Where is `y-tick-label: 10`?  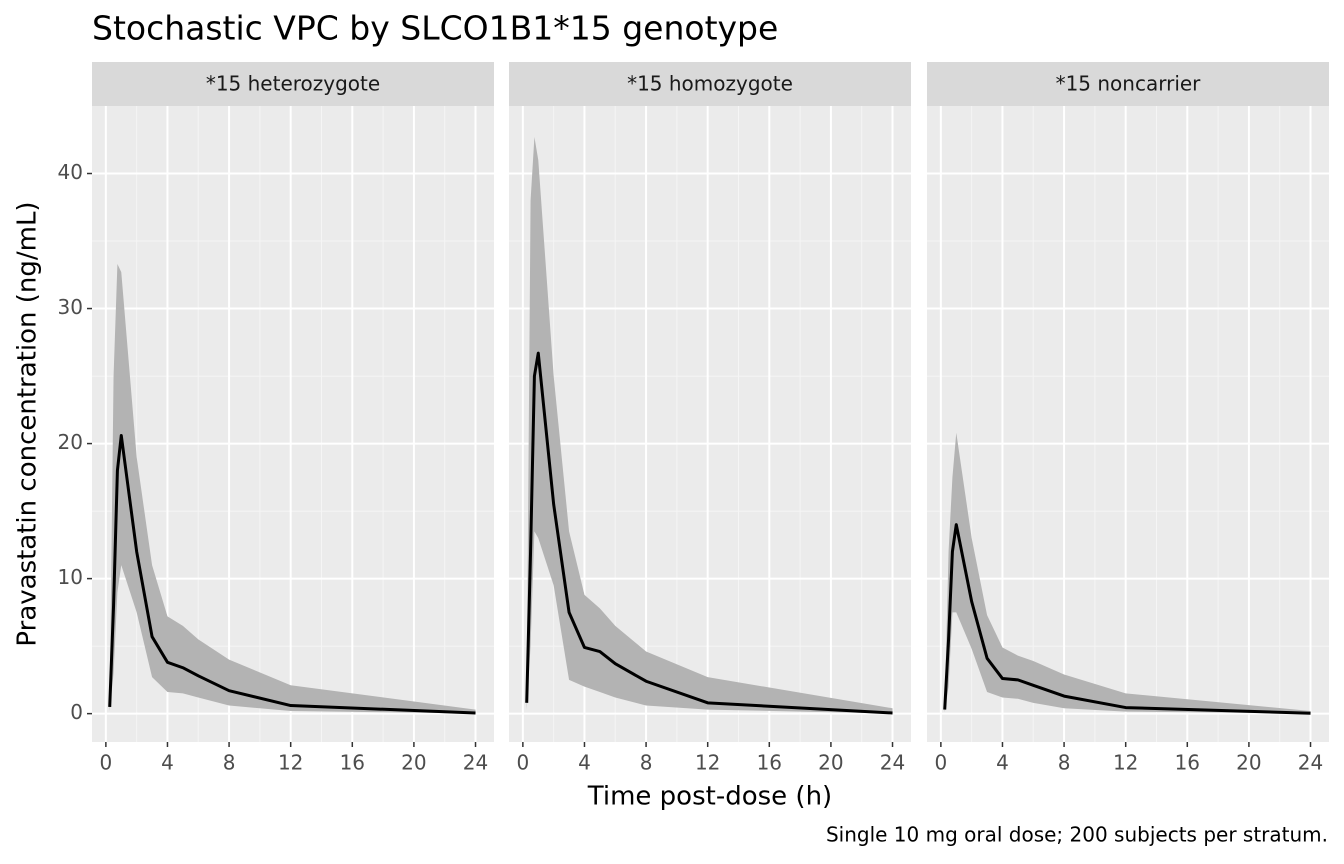 y-tick-label: 10 is located at coordinates (70, 577).